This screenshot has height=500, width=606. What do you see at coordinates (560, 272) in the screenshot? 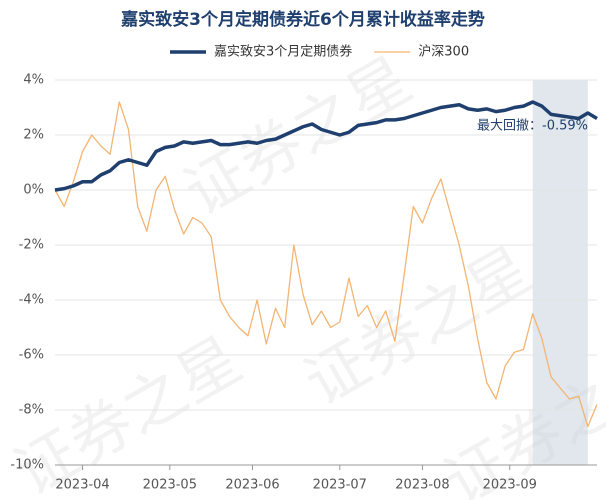
I see `drawdown-region` at bounding box center [560, 272].